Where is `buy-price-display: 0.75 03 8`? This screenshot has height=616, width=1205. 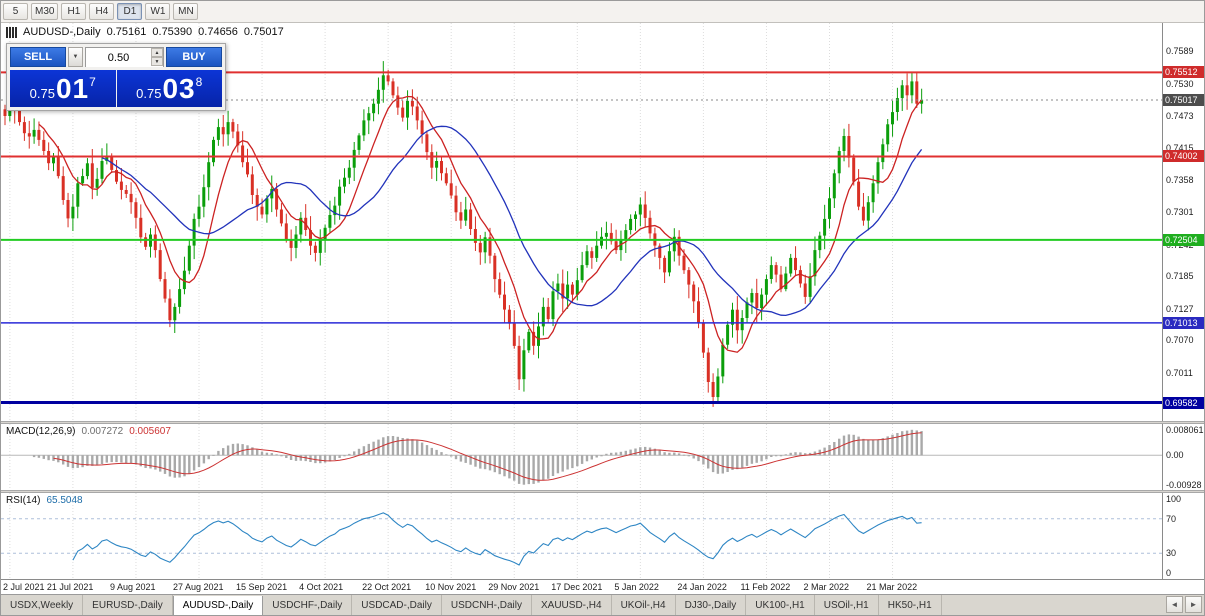 buy-price-display: 0.75 03 8 is located at coordinates (169, 88).